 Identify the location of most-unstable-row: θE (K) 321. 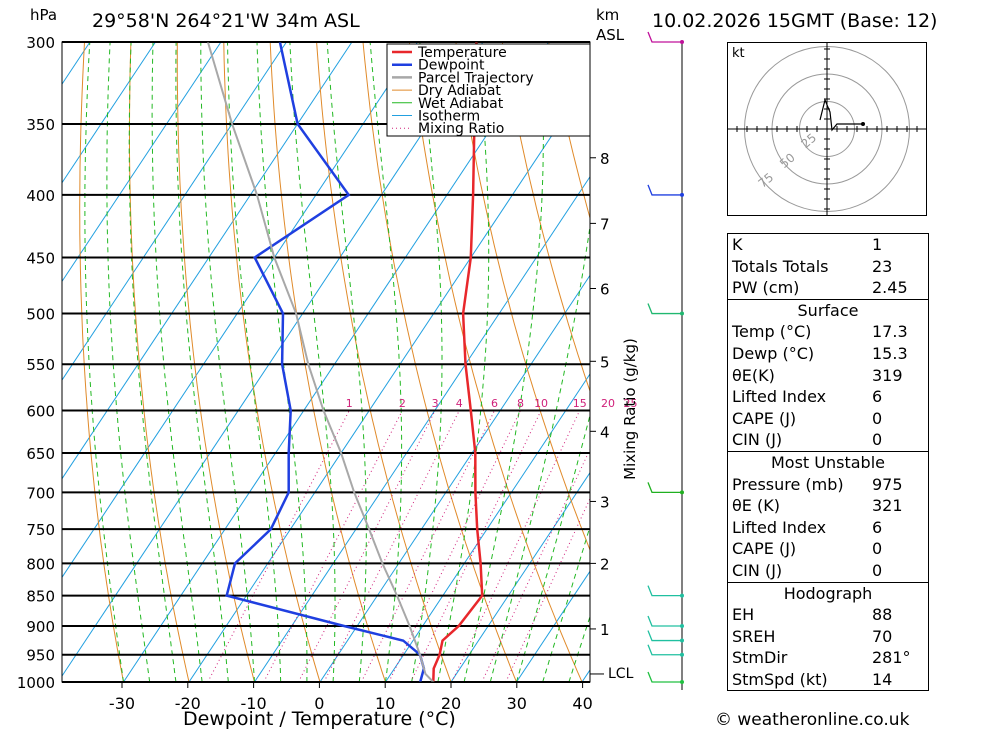
(828, 506).